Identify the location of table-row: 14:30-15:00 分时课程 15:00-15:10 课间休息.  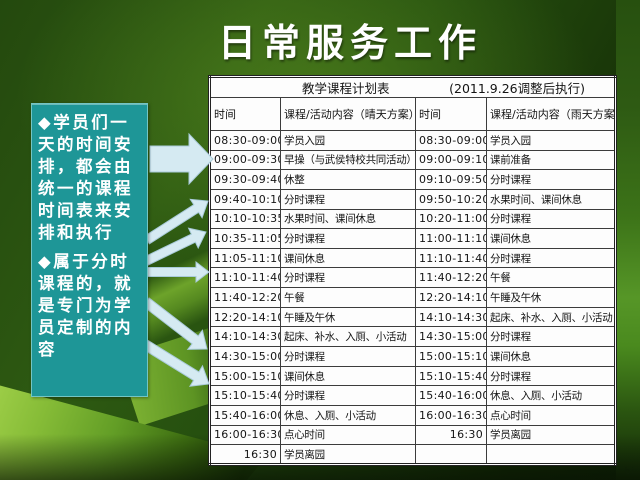
(413, 356).